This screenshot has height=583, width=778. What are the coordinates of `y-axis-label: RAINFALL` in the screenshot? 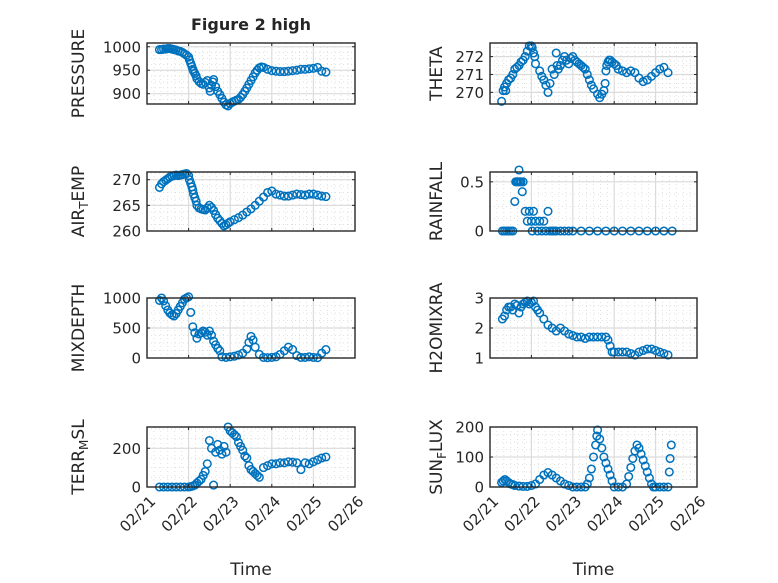 It's located at (437, 201).